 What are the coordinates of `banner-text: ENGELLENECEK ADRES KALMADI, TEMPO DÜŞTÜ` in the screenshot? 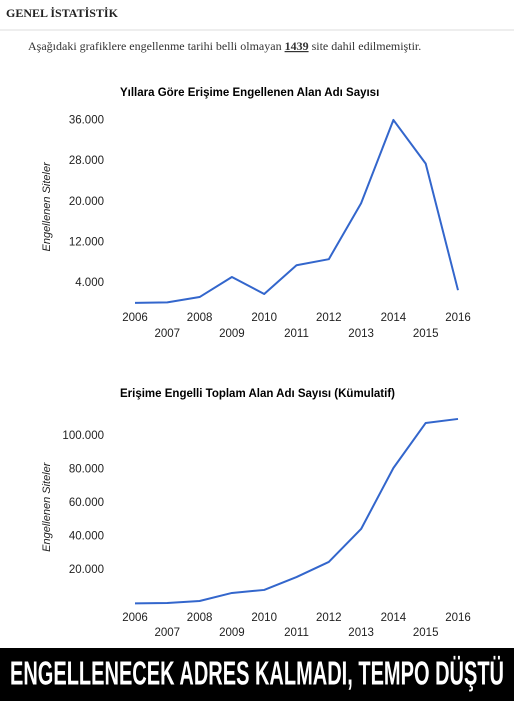 It's located at (257, 673).